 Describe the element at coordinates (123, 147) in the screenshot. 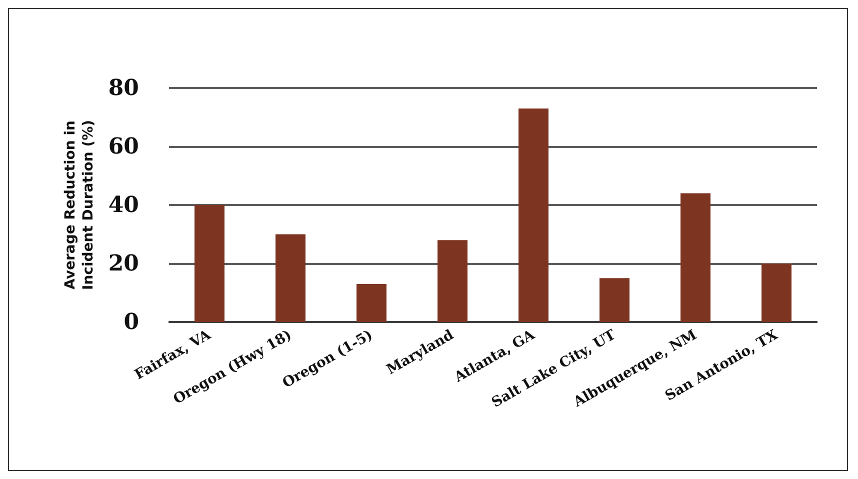

I see `y-tick-label: 60` at that location.